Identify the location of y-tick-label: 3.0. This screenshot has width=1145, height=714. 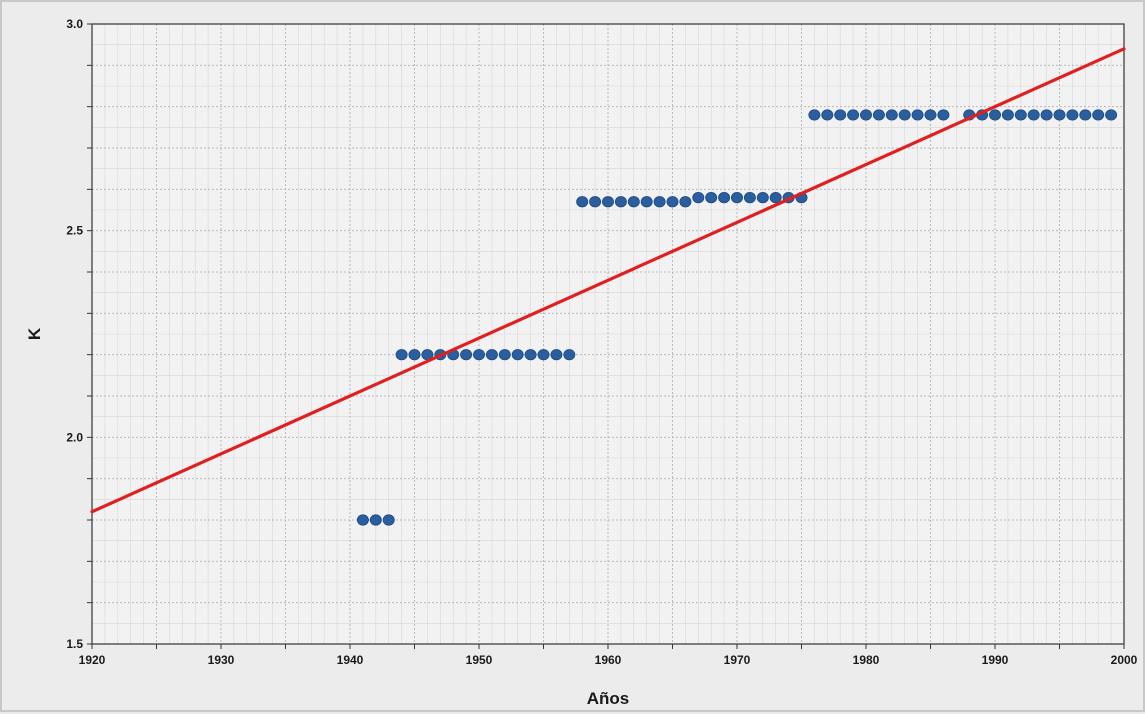
(74, 24).